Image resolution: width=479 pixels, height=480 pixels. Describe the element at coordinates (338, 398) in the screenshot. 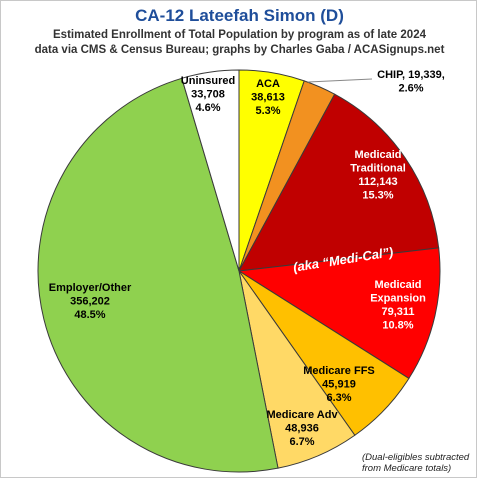

I see `slice-label-line: 6.3%` at that location.